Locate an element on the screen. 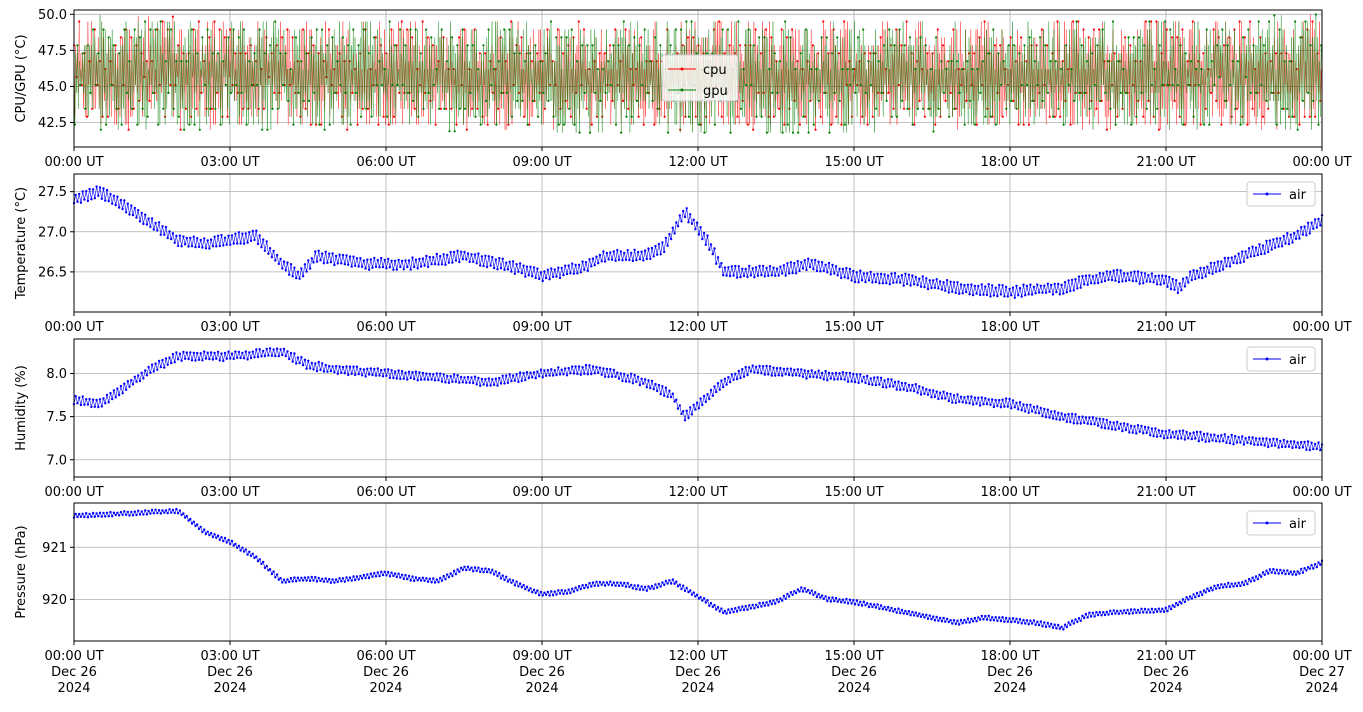 The height and width of the screenshot is (712, 1363). legend-marker-air is located at coordinates (1267, 359).